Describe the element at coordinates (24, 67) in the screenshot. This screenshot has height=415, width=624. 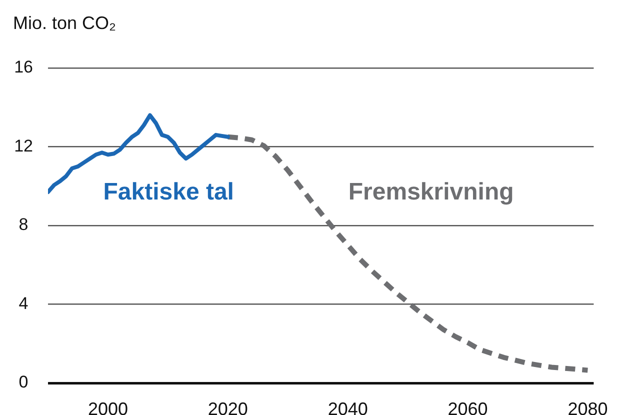
I see `y-tick-label: 16` at that location.